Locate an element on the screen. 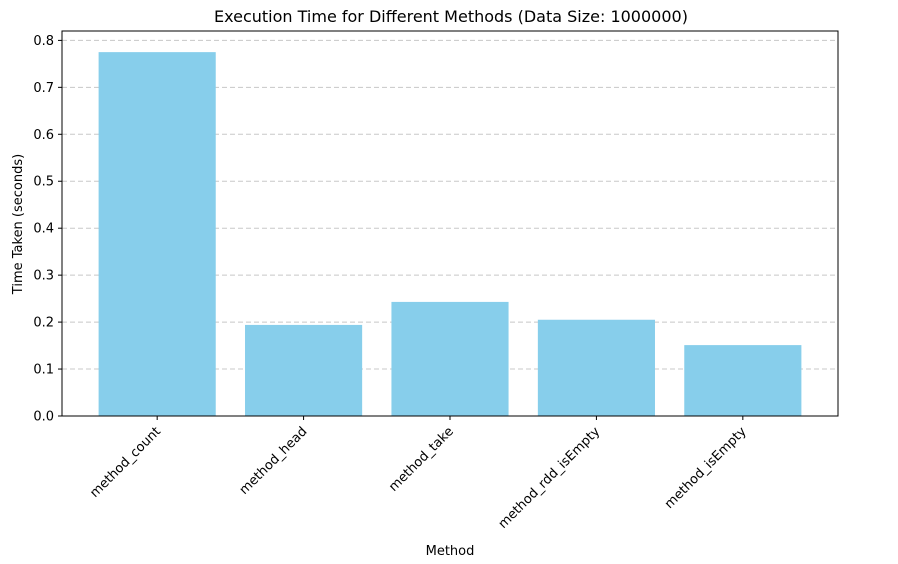  x-tick-label: method_count is located at coordinates (125, 462).